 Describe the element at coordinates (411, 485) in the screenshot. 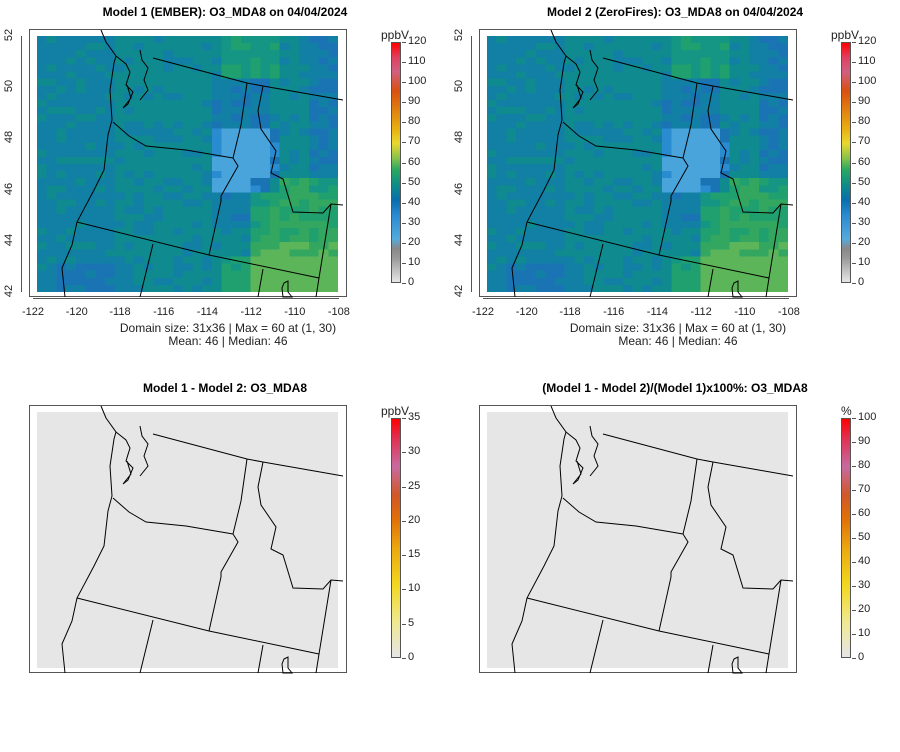

I see `colorbar-tick-label: 25` at that location.